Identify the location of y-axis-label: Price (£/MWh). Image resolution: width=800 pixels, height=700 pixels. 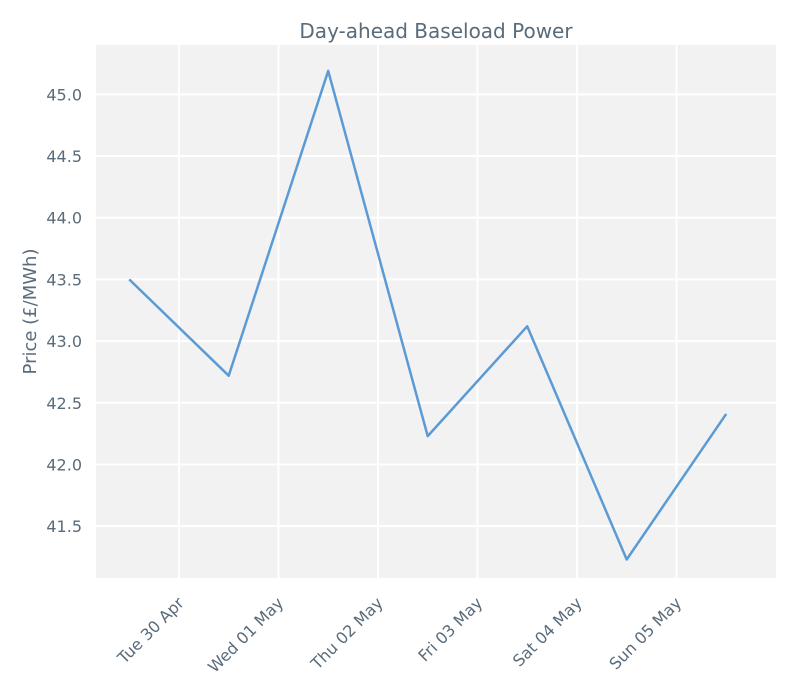
(30, 312).